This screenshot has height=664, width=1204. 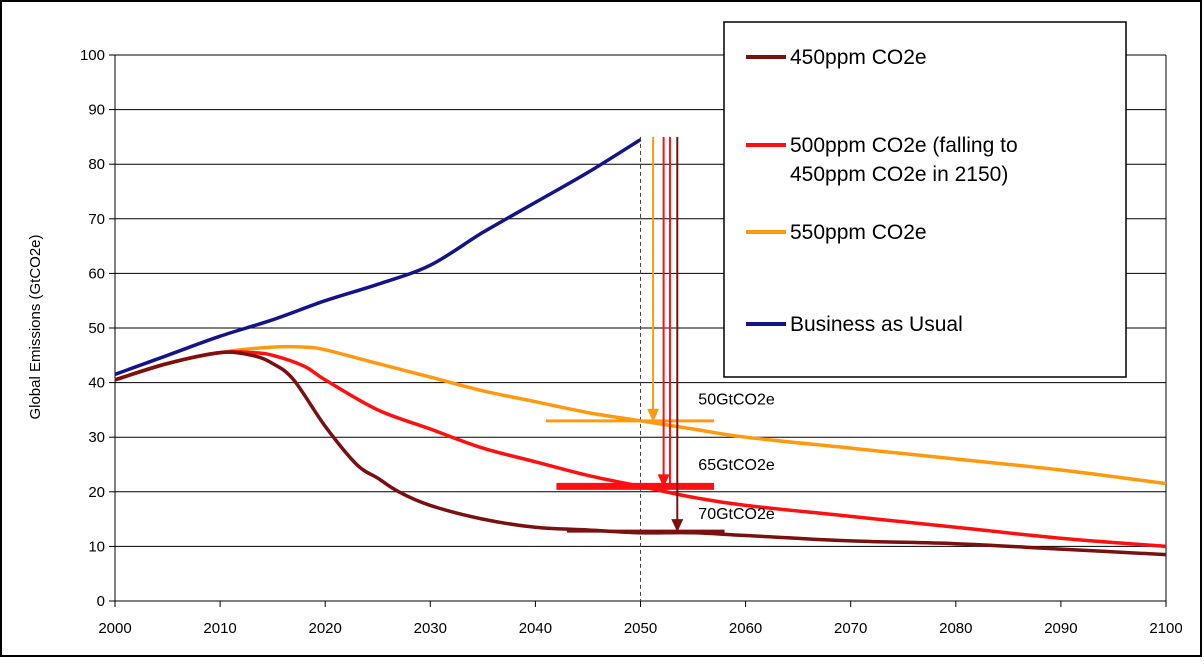 What do you see at coordinates (101, 601) in the screenshot?
I see `y-tick-label: 0` at bounding box center [101, 601].